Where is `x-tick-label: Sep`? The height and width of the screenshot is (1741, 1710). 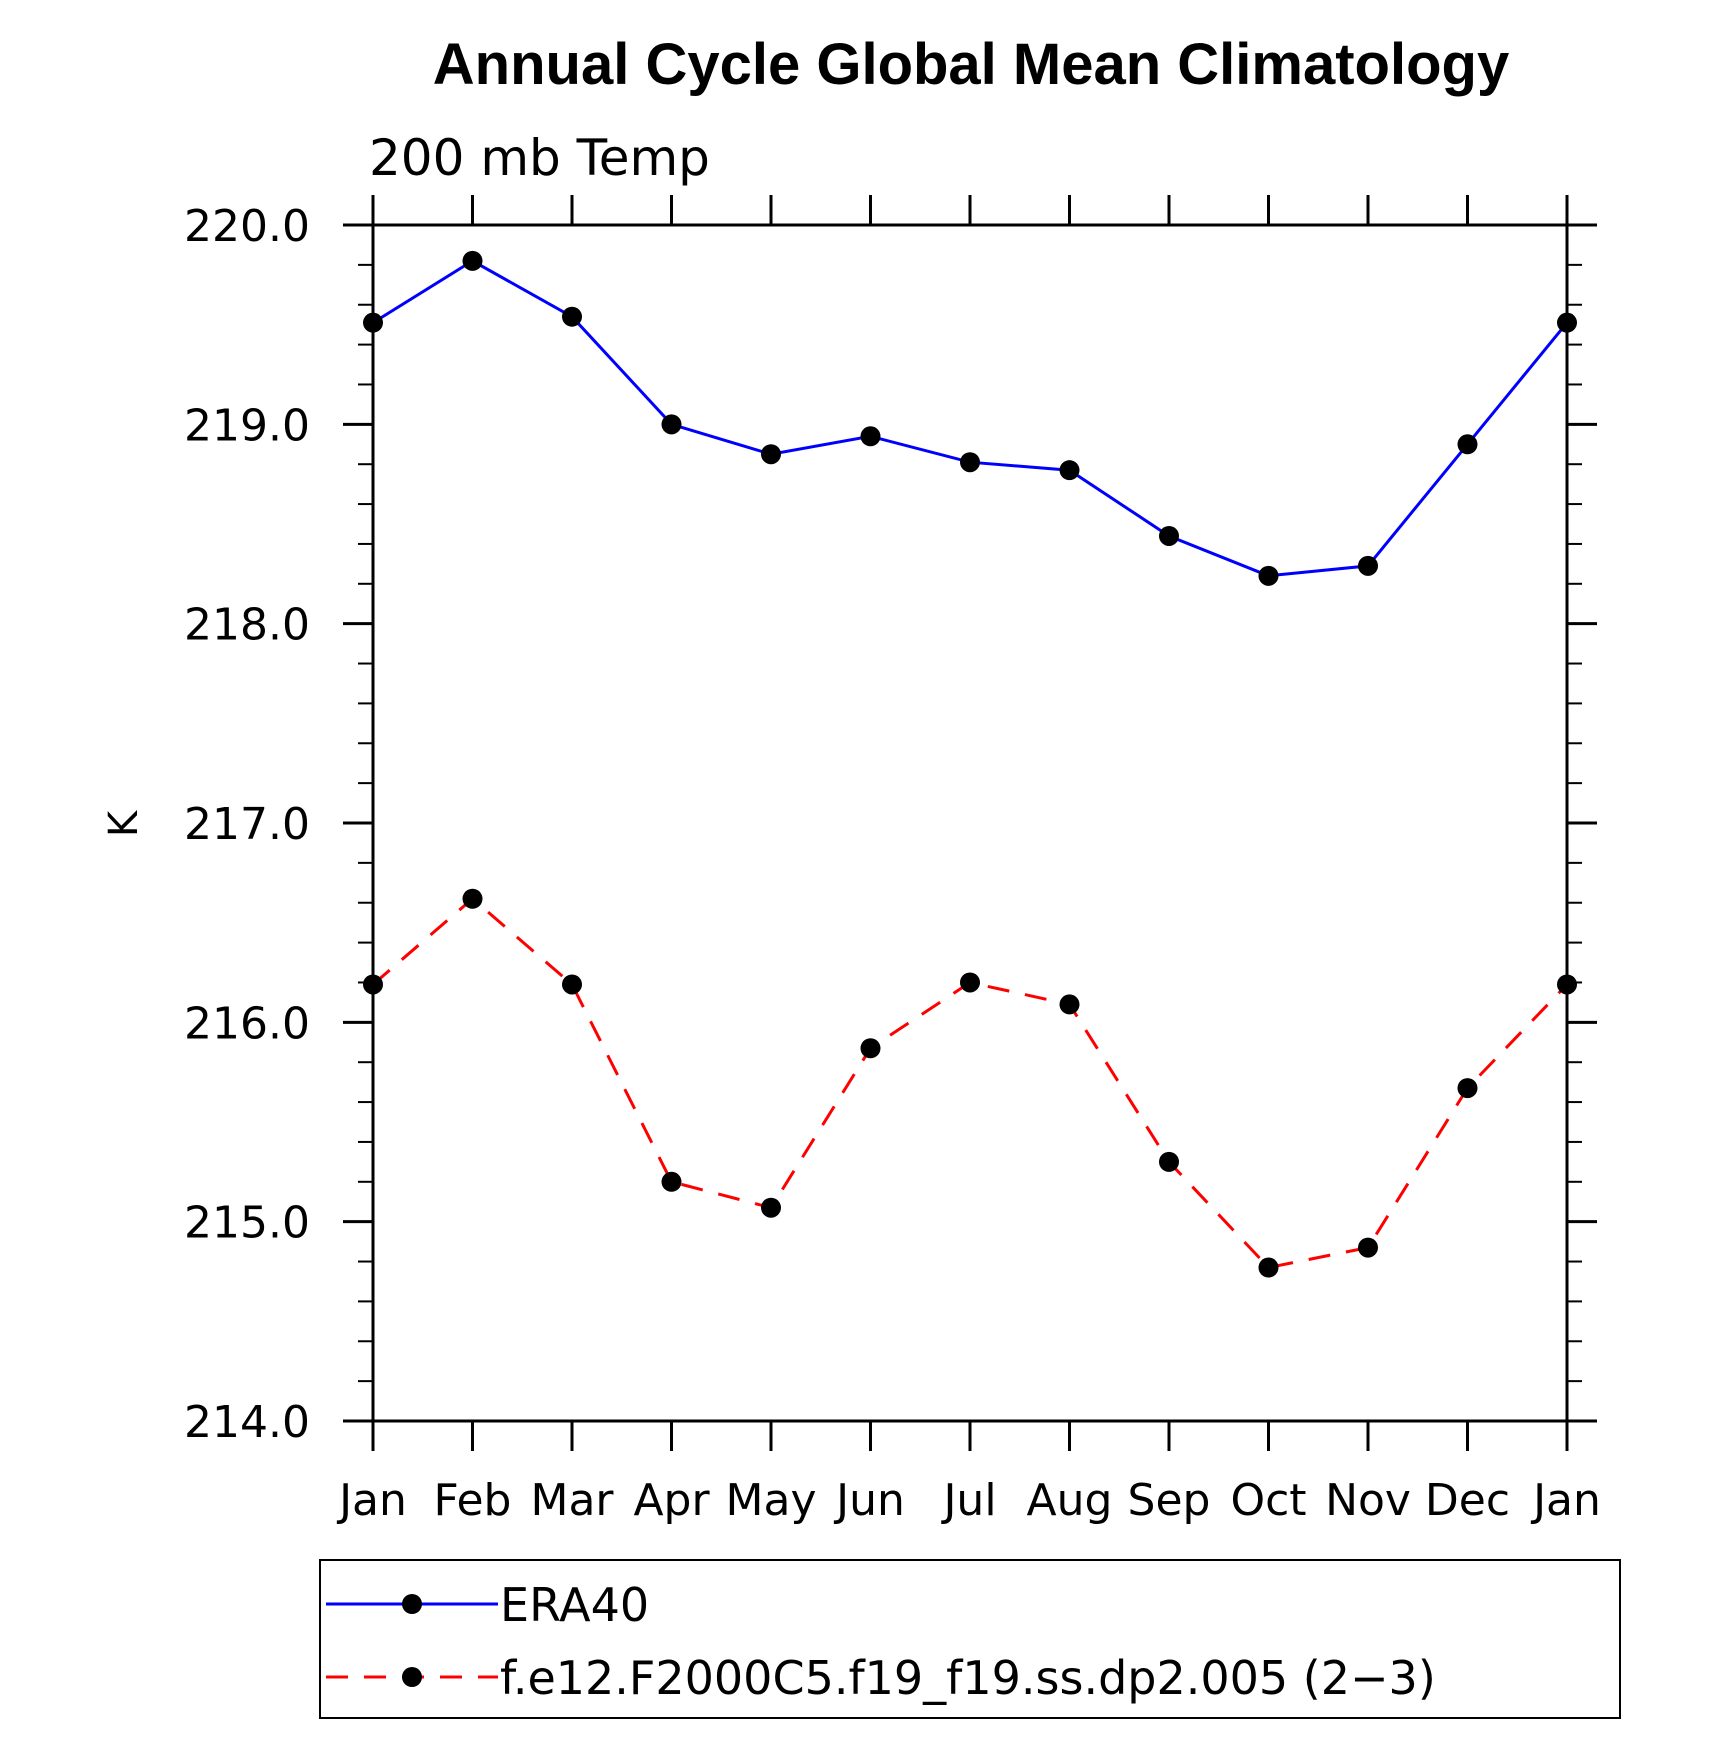
x-tick-label: Sep is located at coordinates (1169, 1500).